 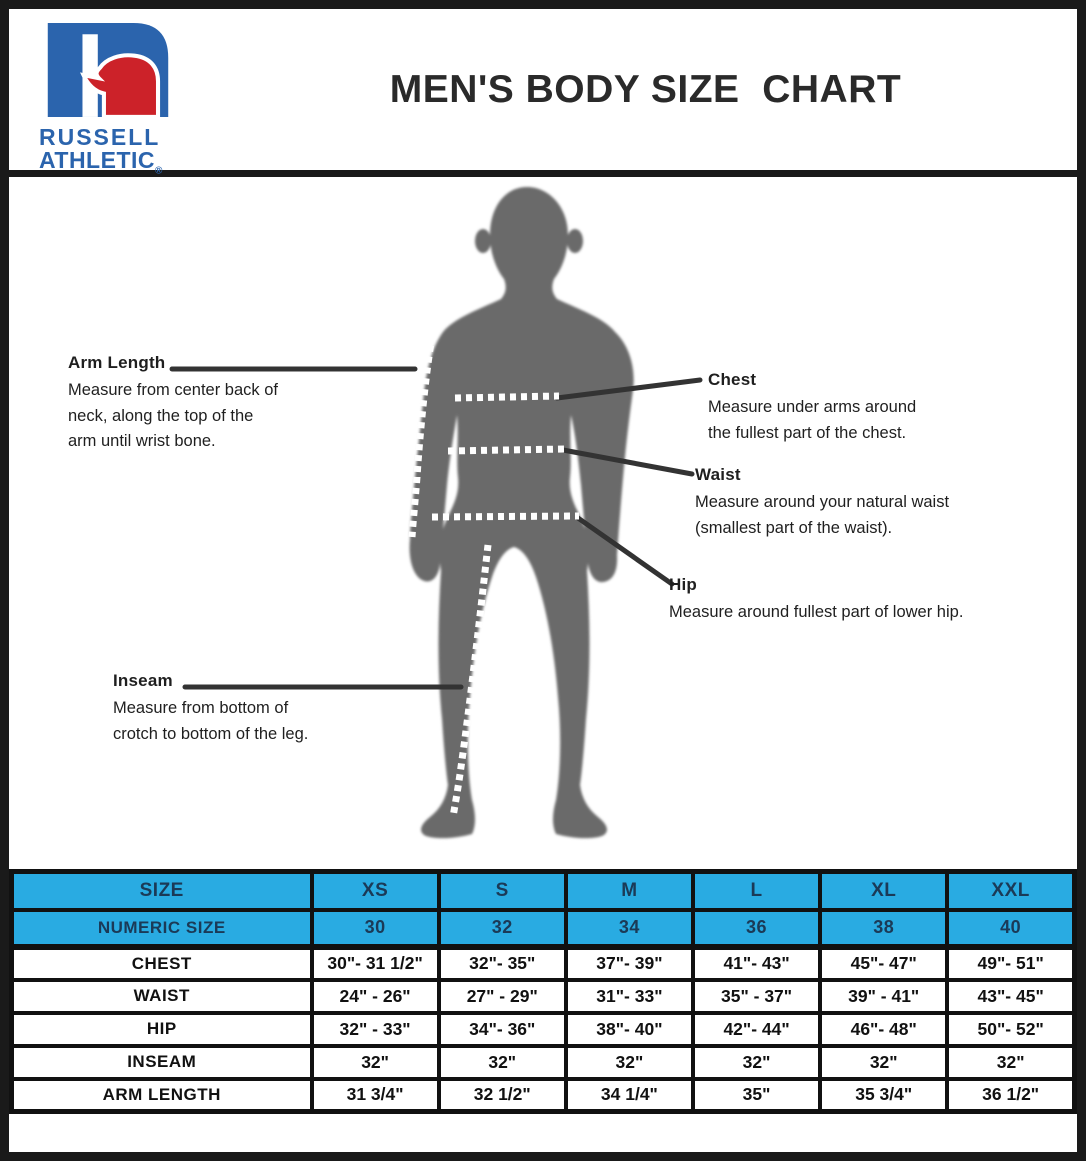 What do you see at coordinates (502, 928) in the screenshot?
I see `cell: 32` at bounding box center [502, 928].